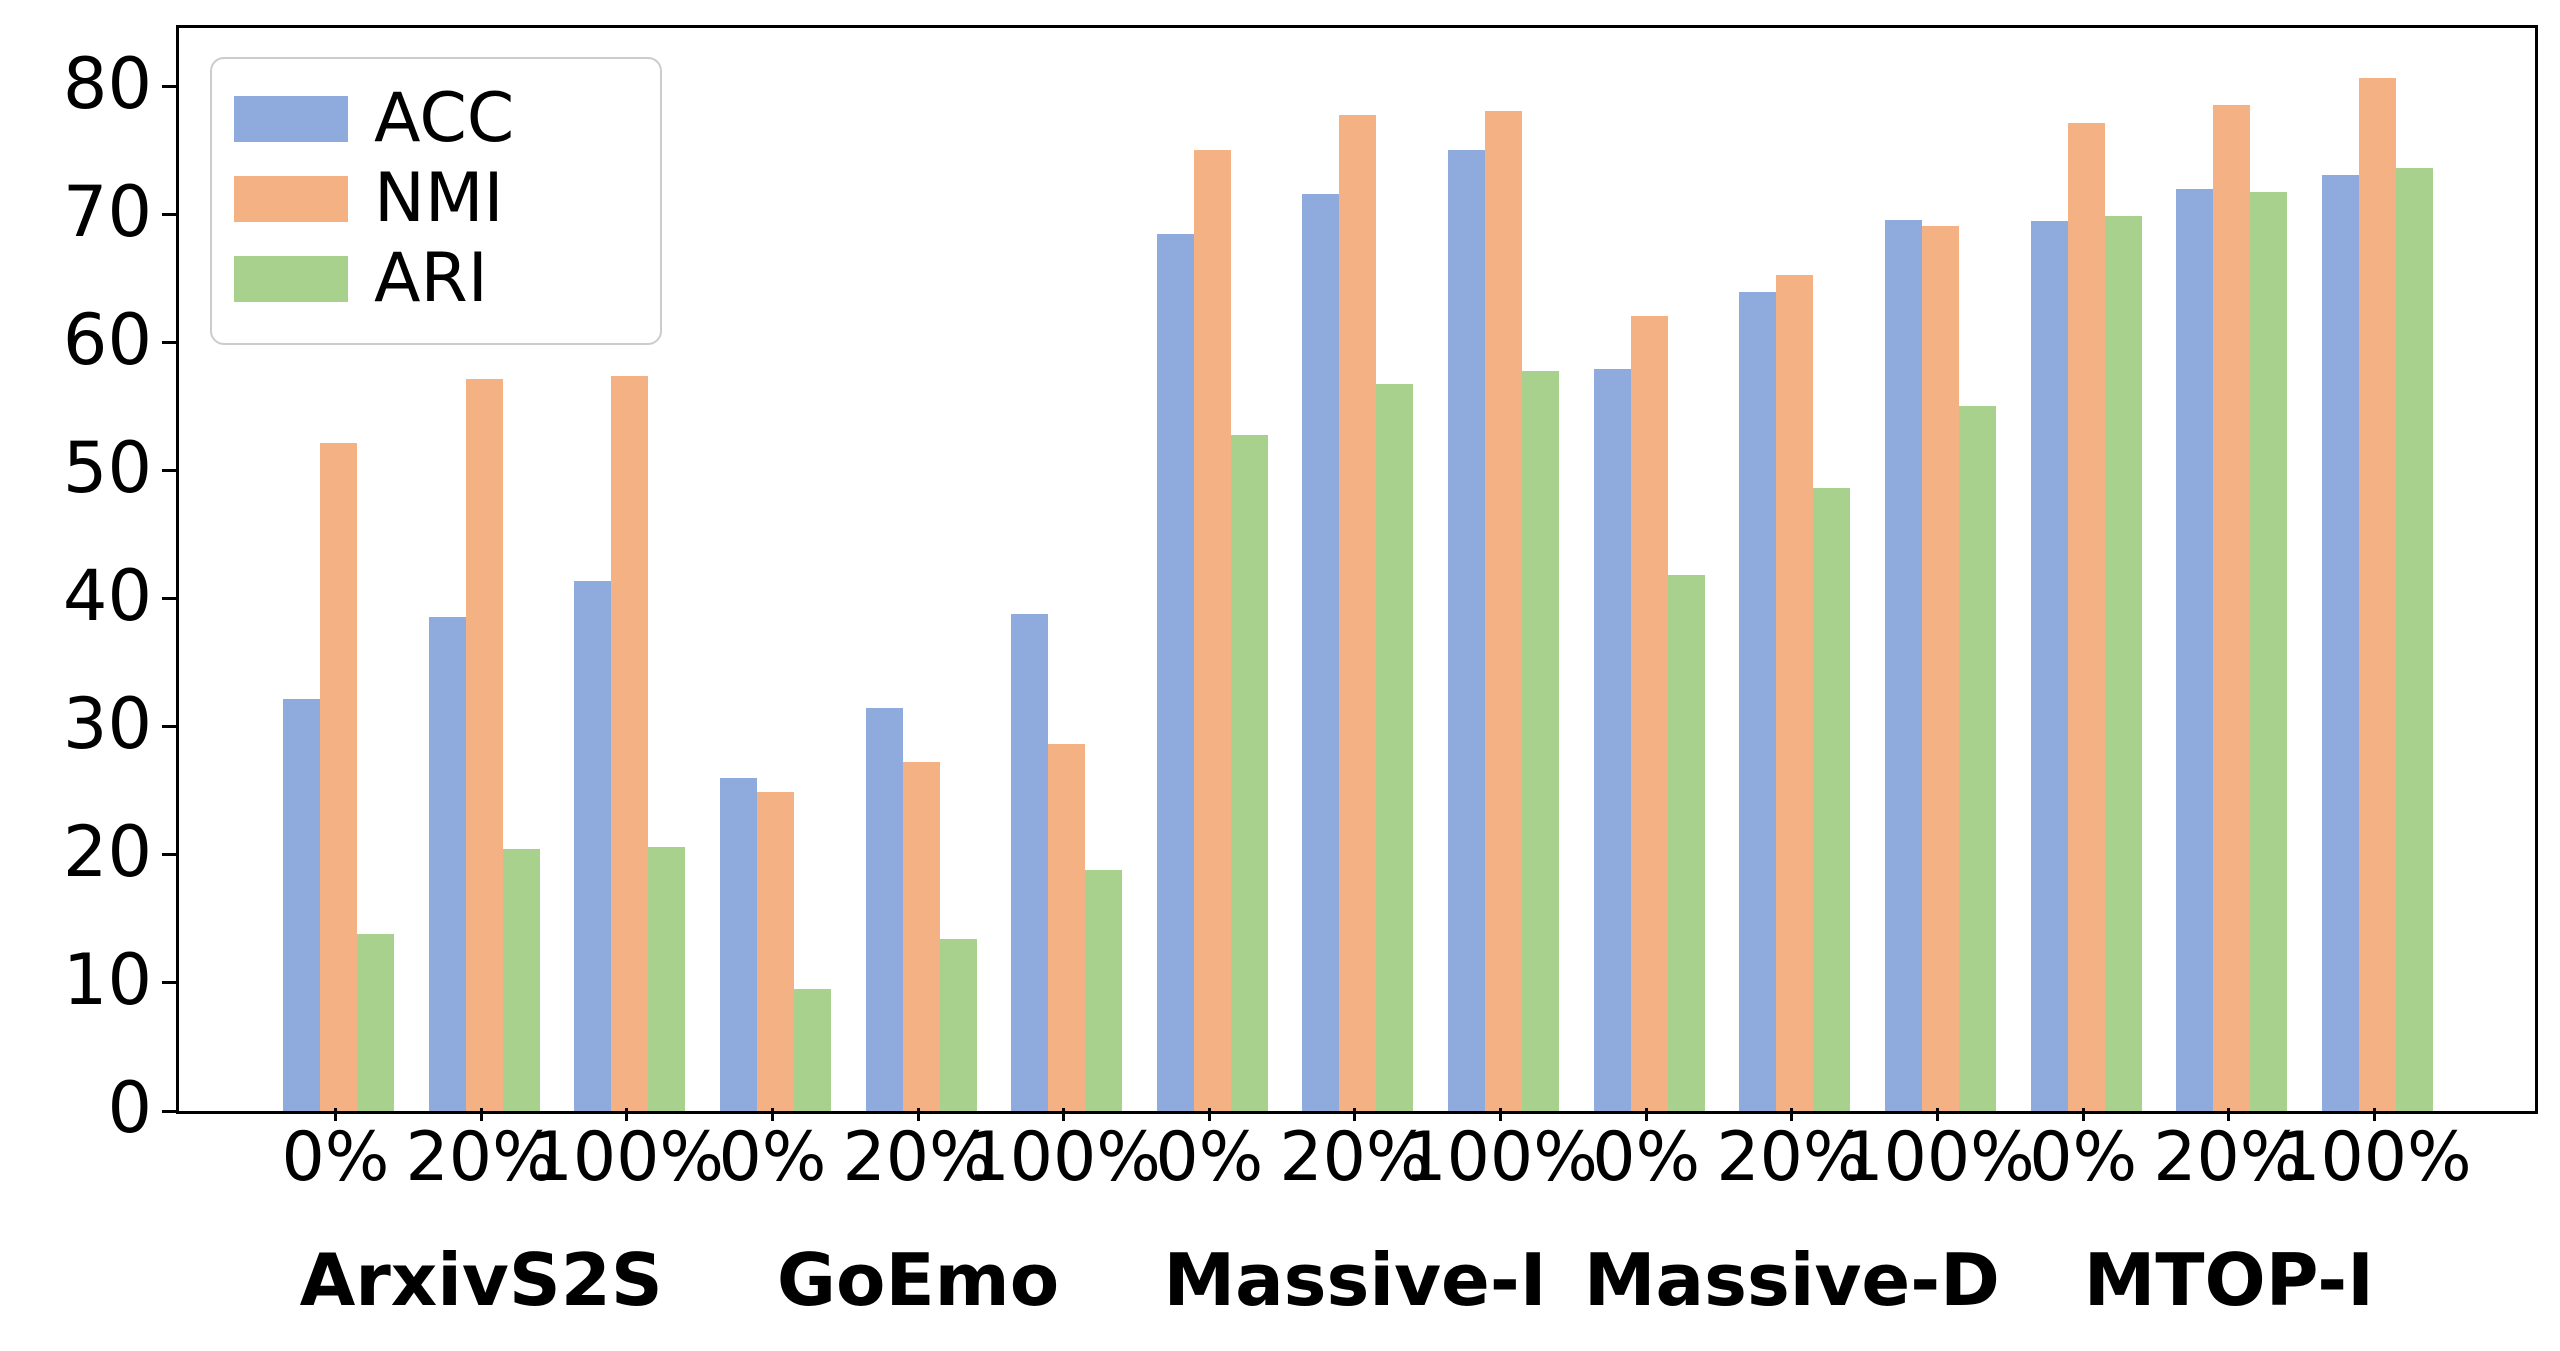 The image size is (2560, 1351). I want to click on bar-NMI-Massive-I-0%, so click(1212, 630).